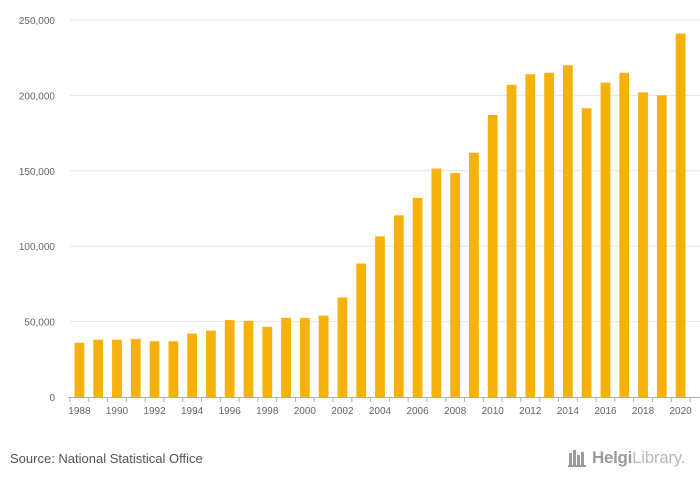 The image size is (700, 483). Describe the element at coordinates (492, 256) in the screenshot. I see `bar-2010` at that location.